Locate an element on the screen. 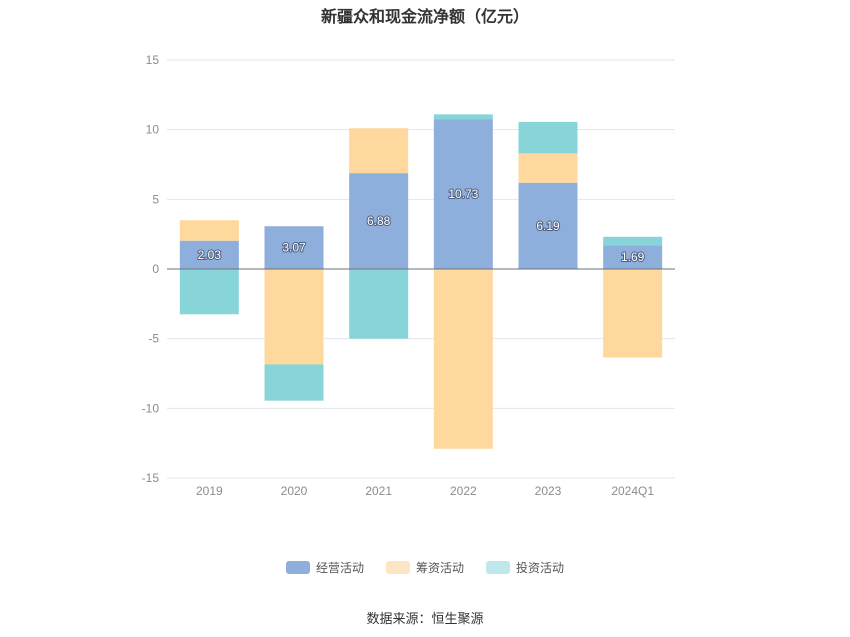  data-label: 10.73 is located at coordinates (463, 194).